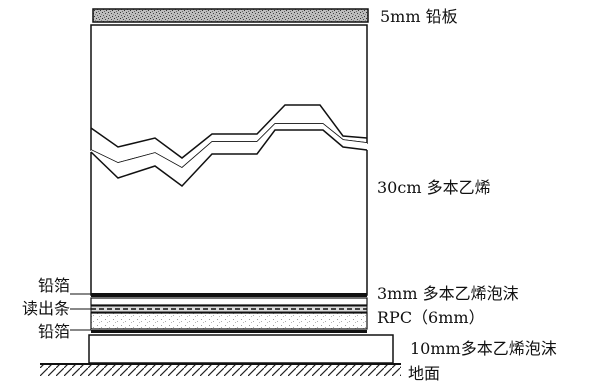 The width and height of the screenshot is (589, 385). I want to click on label-rpc: RPC（6mm）, so click(431, 317).